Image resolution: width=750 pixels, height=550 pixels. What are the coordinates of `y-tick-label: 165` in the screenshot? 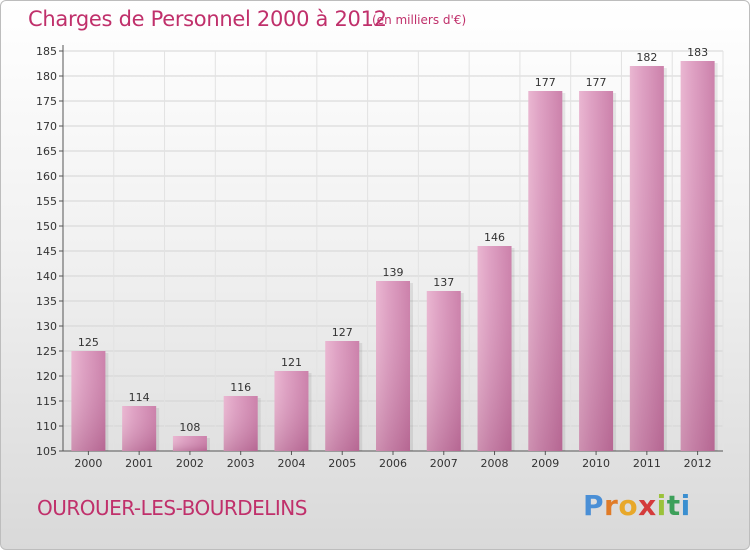 It's located at (46, 151).